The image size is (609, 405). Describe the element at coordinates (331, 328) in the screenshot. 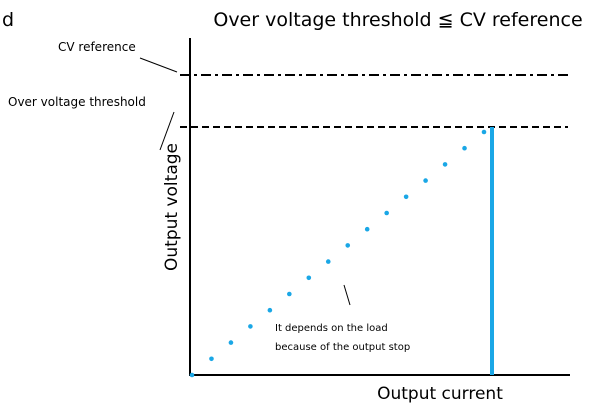

I see `annotation-line: It depends on the load` at that location.